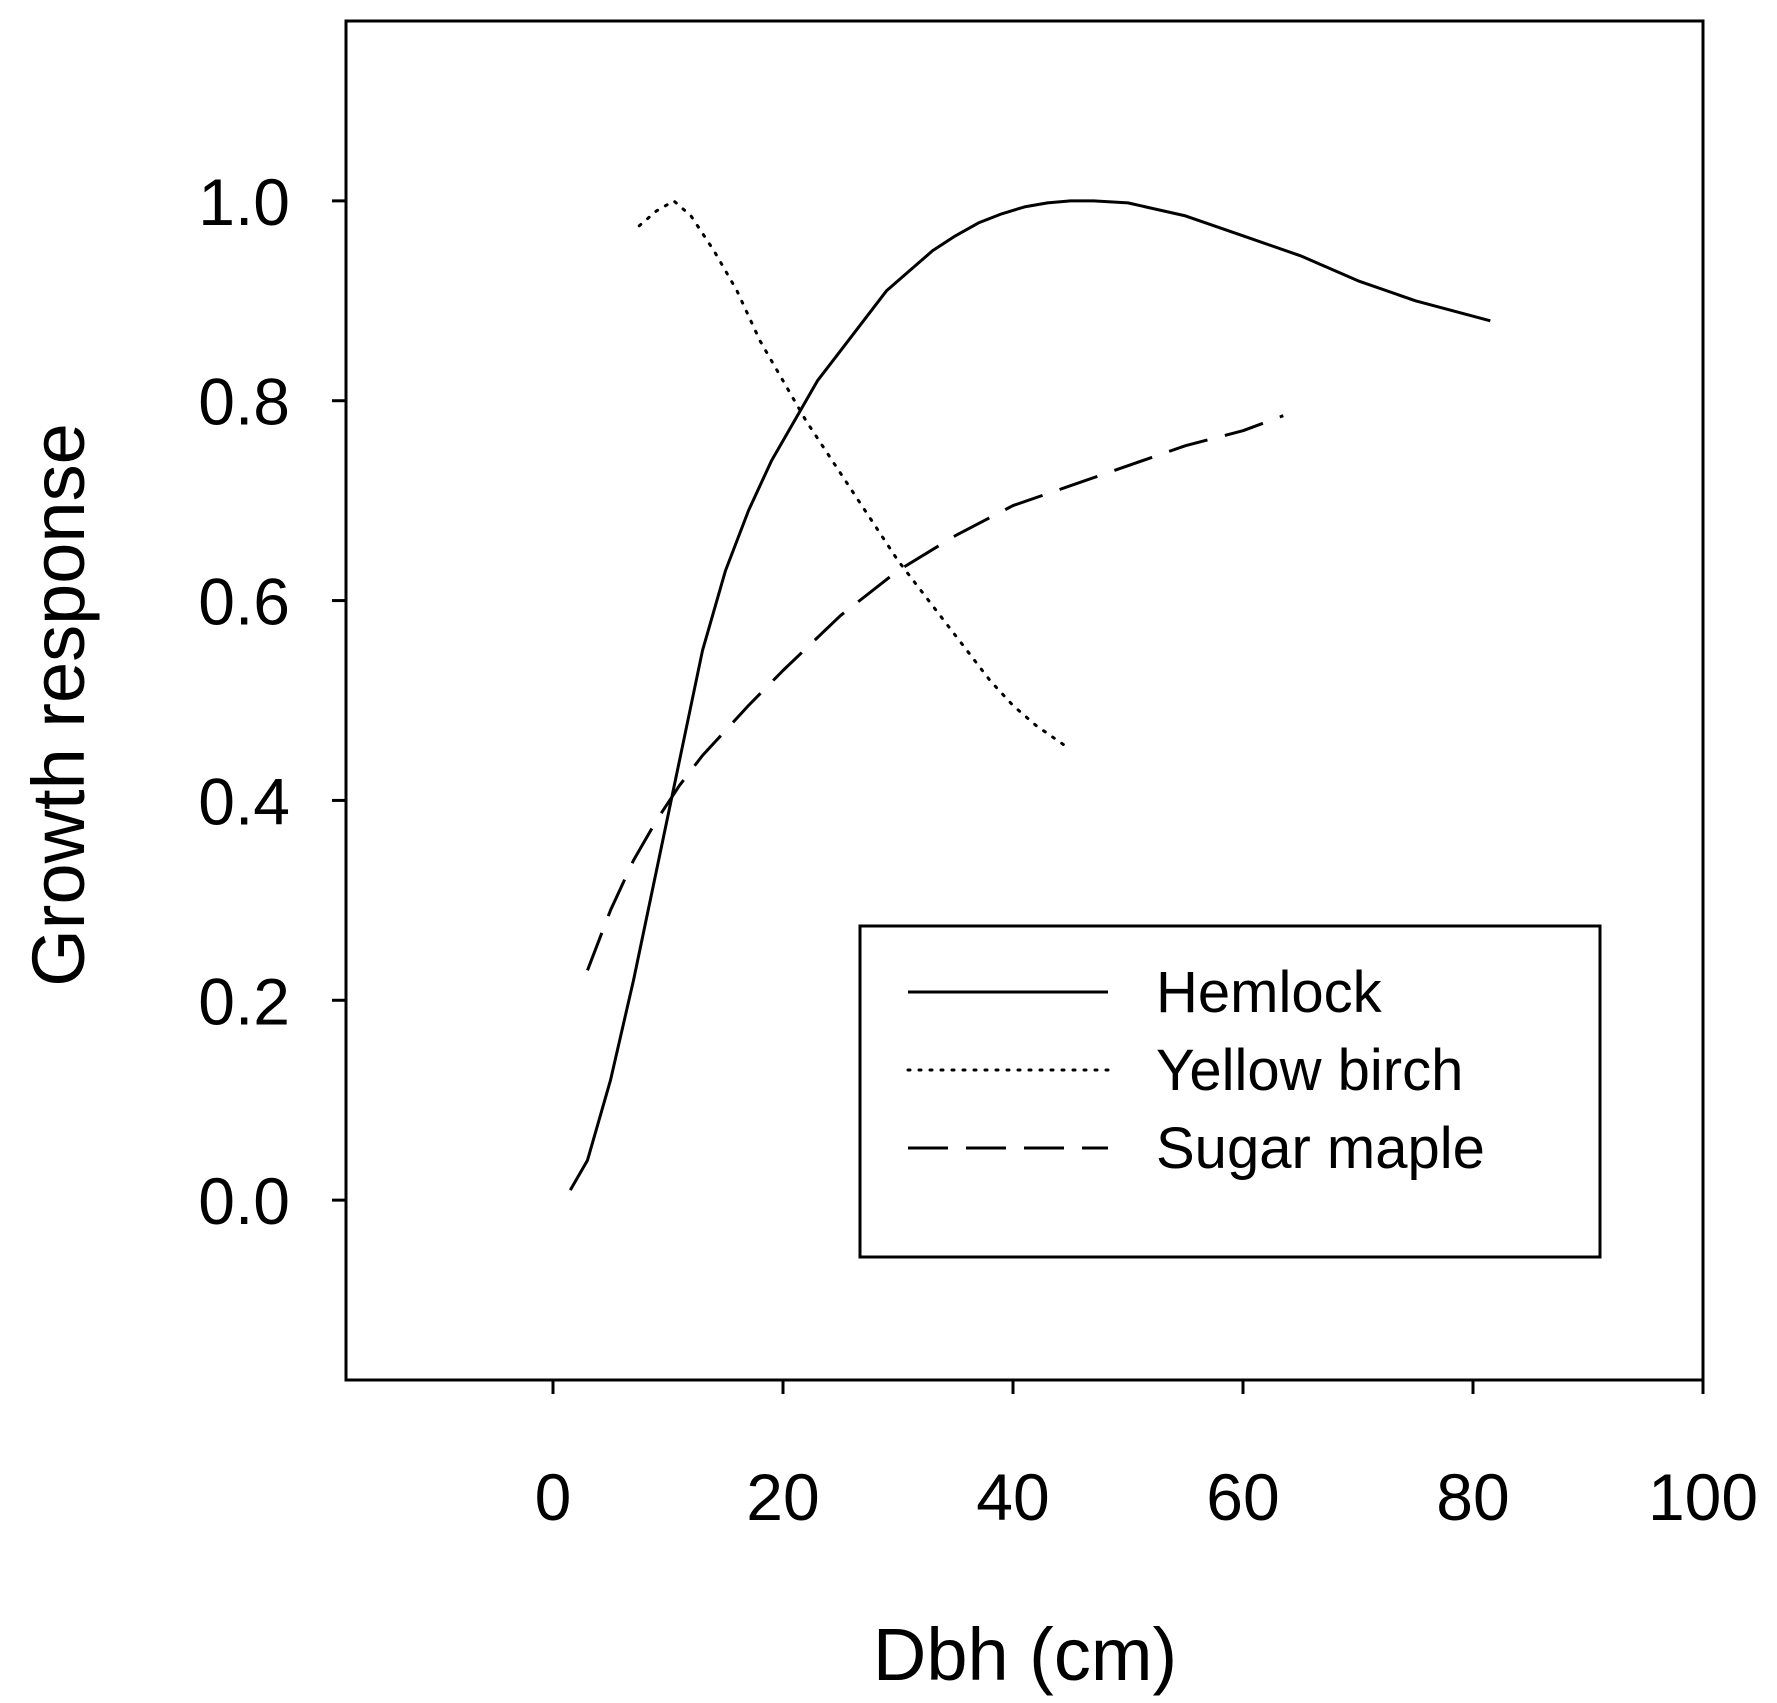 This screenshot has width=1777, height=1703. I want to click on y-tick-label: 0.2, so click(244, 1001).